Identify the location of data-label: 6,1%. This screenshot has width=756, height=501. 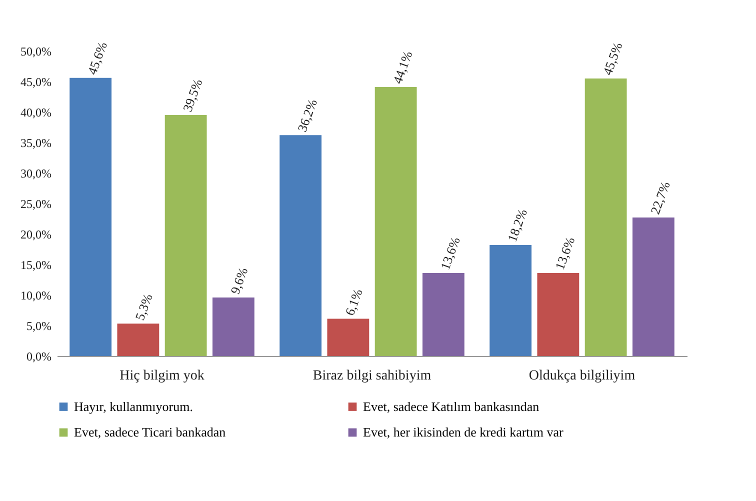
(354, 302).